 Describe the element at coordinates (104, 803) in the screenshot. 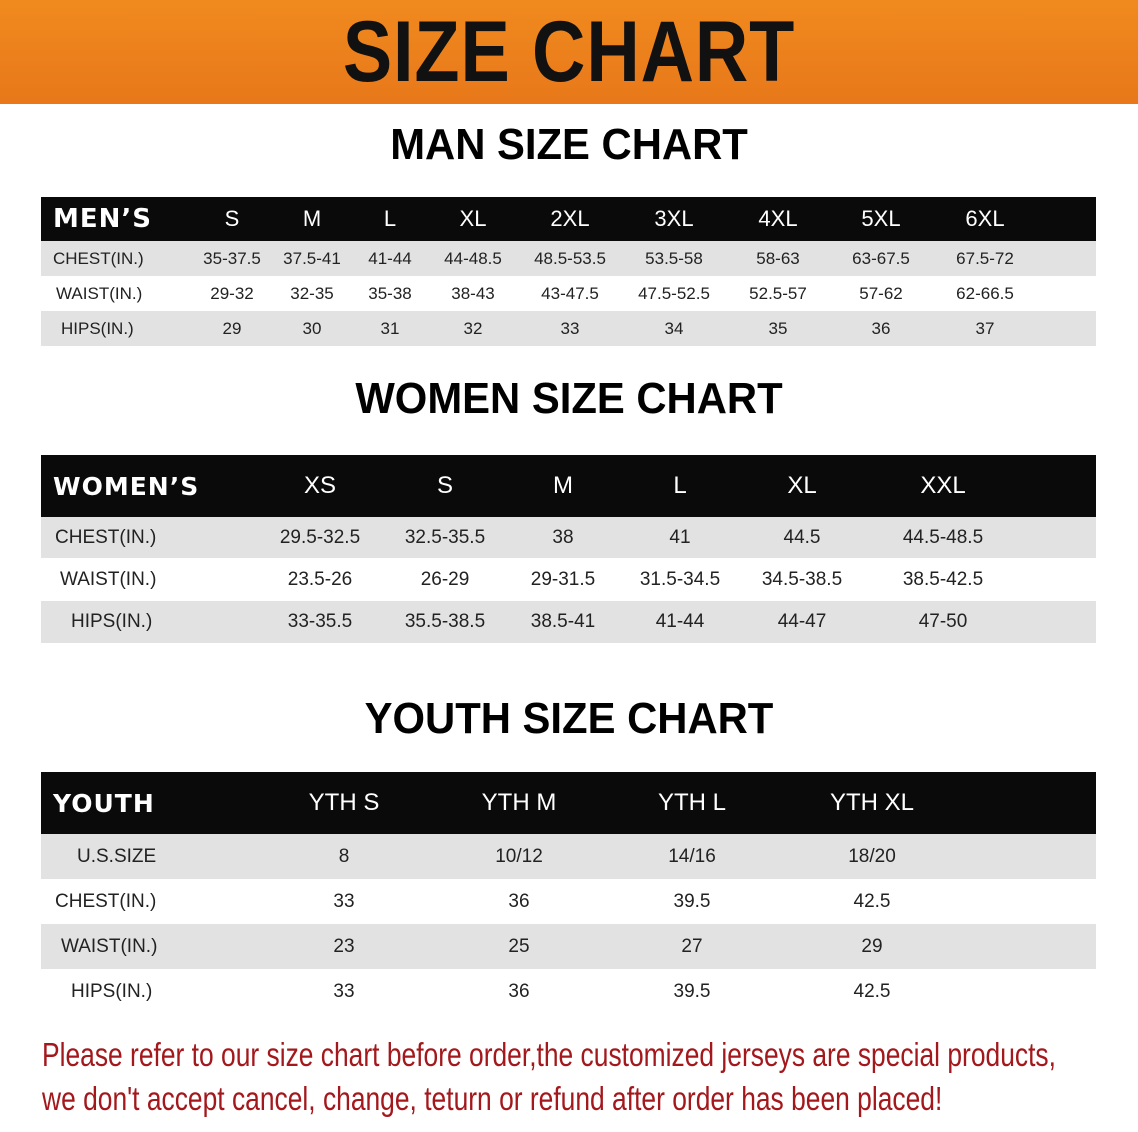

I see `table-corner-label: YOUTH` at that location.